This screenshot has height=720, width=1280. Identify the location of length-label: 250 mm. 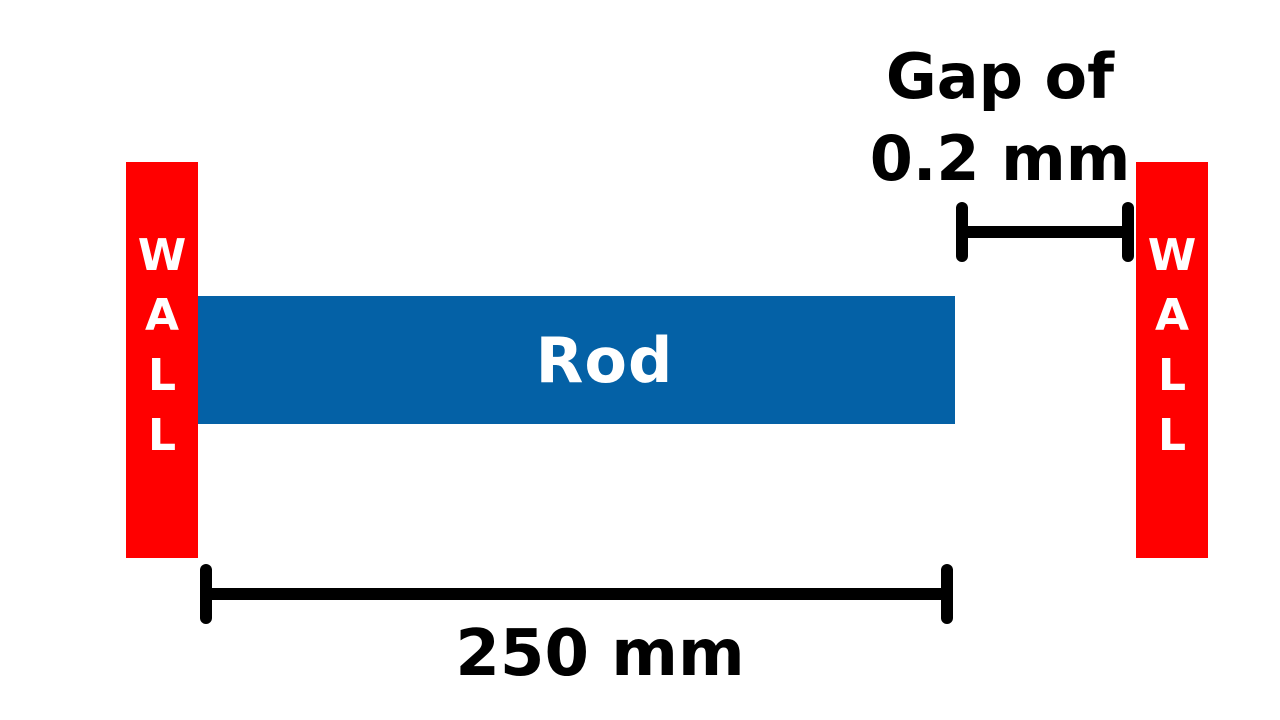
(600, 654).